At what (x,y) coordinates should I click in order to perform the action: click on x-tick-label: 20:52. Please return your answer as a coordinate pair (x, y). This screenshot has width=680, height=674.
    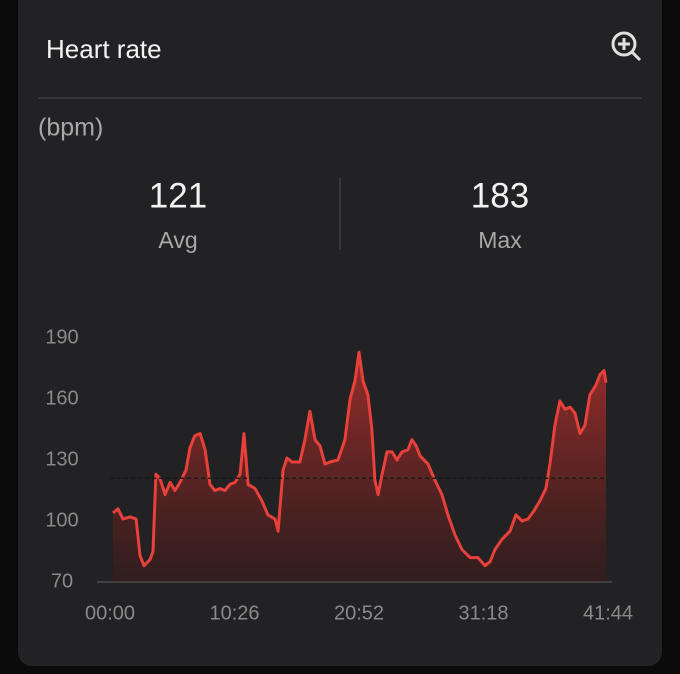
    Looking at the image, I should click on (359, 613).